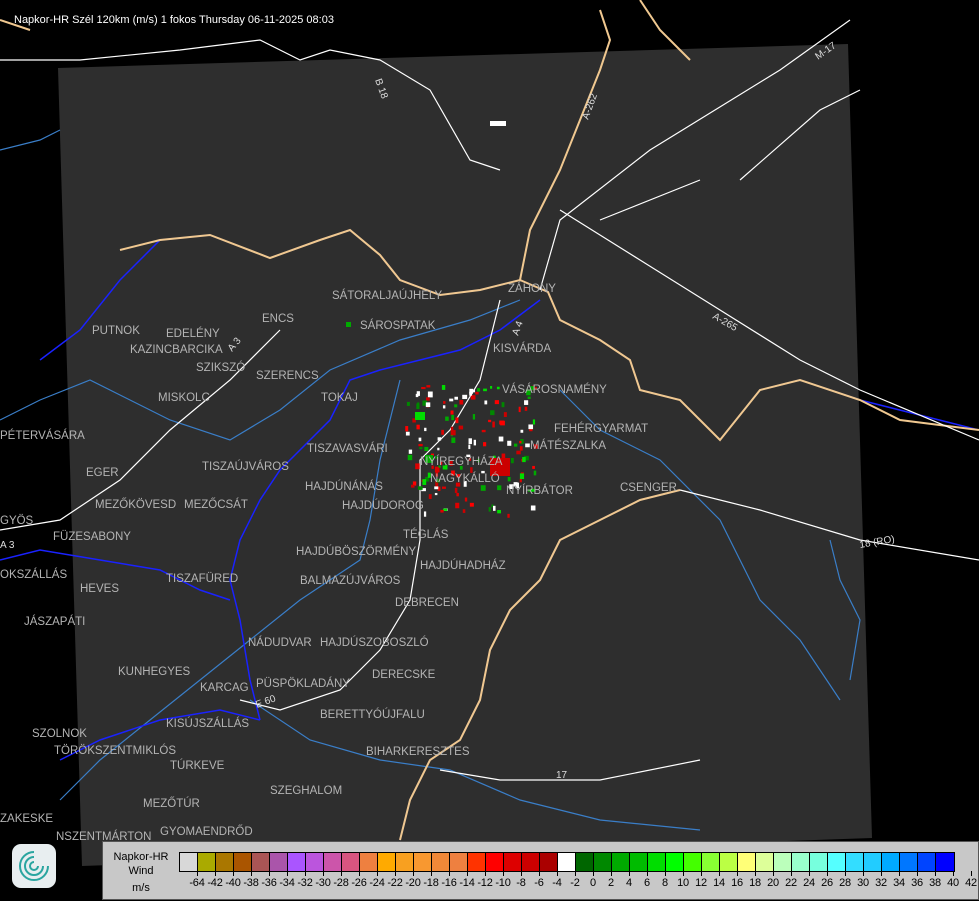  I want to click on radar-echo-cluster, so click(348, 324).